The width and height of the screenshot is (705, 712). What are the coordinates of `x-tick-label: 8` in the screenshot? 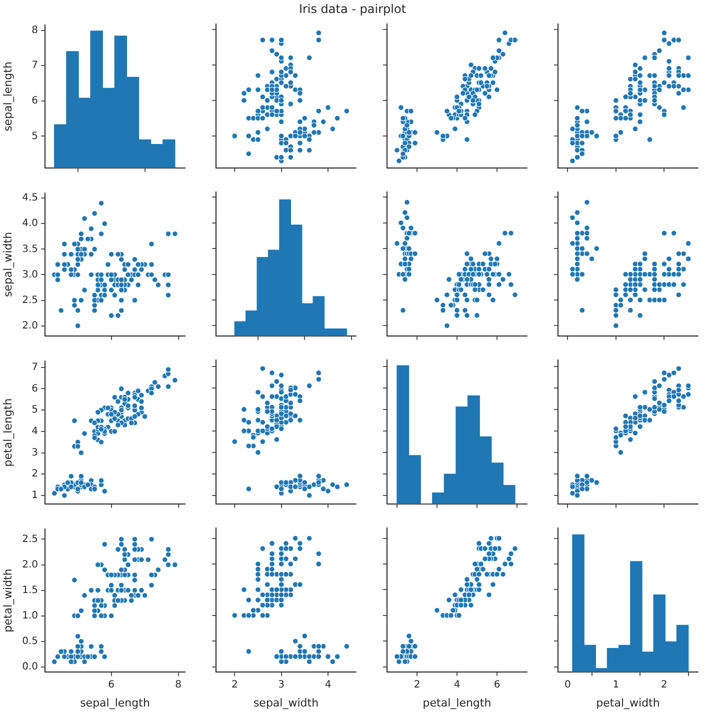 It's located at (178, 685).